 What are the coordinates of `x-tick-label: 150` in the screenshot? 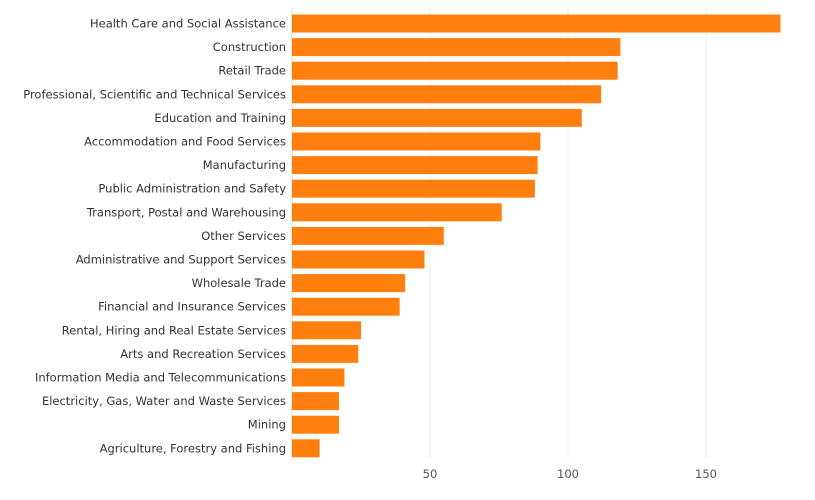 It's located at (706, 474).